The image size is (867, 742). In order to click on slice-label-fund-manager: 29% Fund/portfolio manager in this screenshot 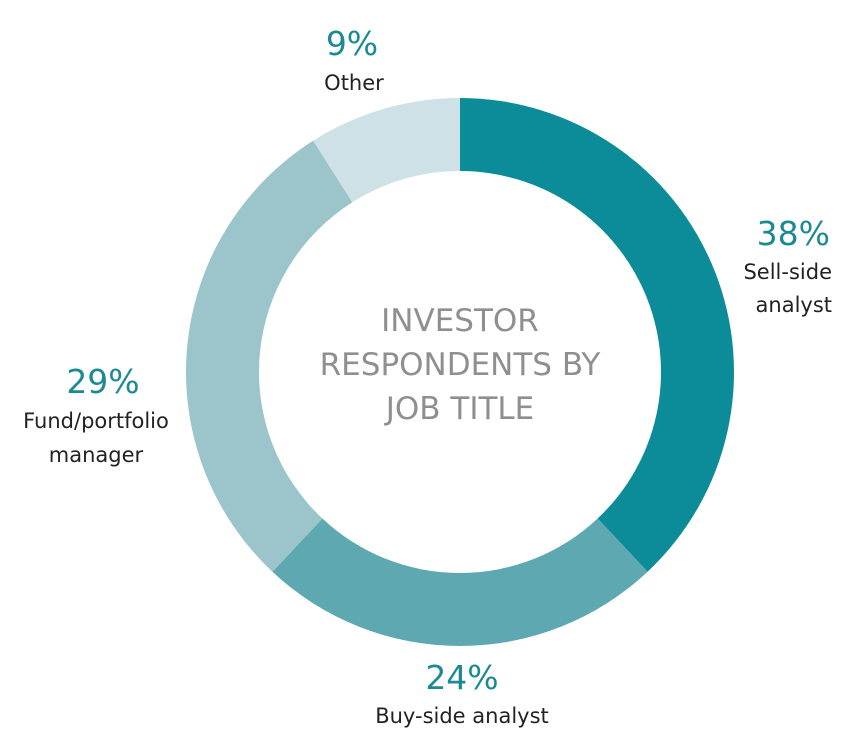, I will do `click(96, 414)`.